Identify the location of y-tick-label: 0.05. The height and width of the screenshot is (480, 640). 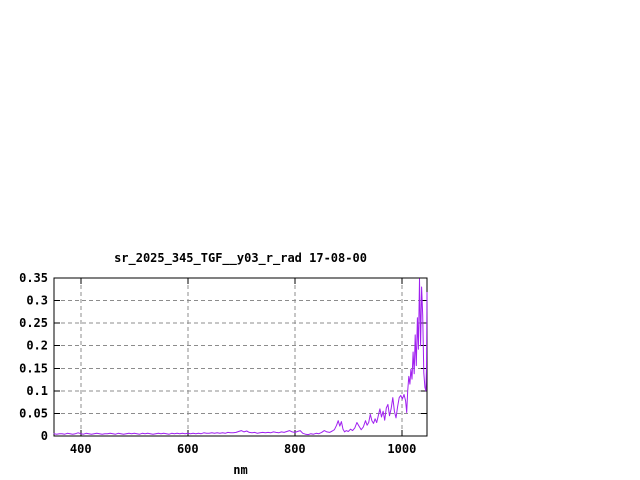
(33, 413).